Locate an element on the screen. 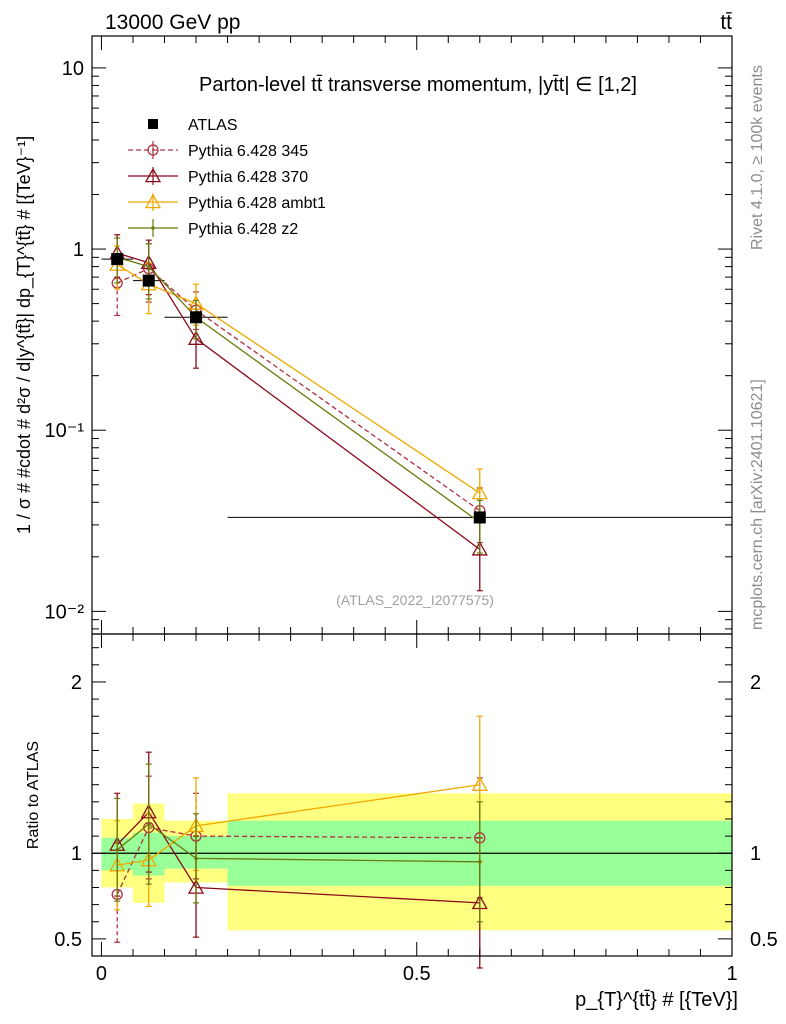 The image size is (786, 1024). main-ytick-label-2: 1 is located at coordinates (78, 250).